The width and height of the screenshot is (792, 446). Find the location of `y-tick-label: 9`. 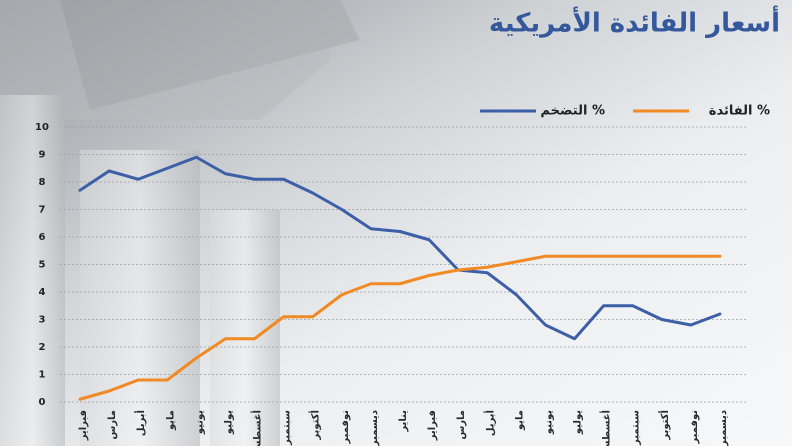

y-tick-label: 9 is located at coordinates (42, 155).